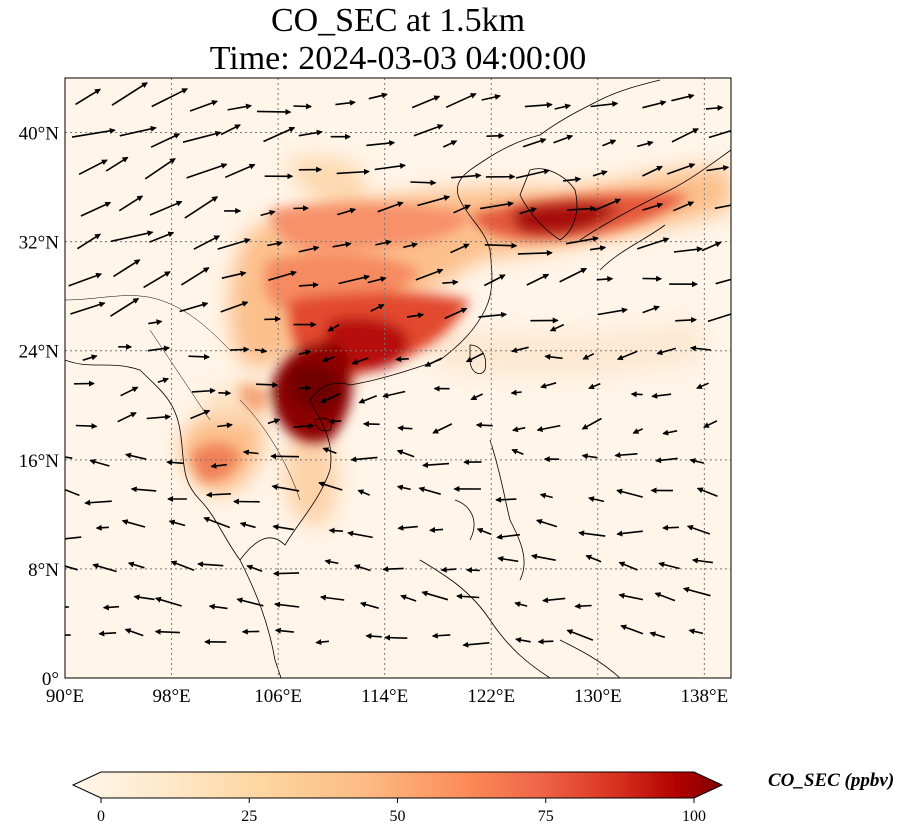 Image resolution: width=916 pixels, height=836 pixels. What do you see at coordinates (39, 243) in the screenshot?
I see `y-tick-label: 32°N` at bounding box center [39, 243].